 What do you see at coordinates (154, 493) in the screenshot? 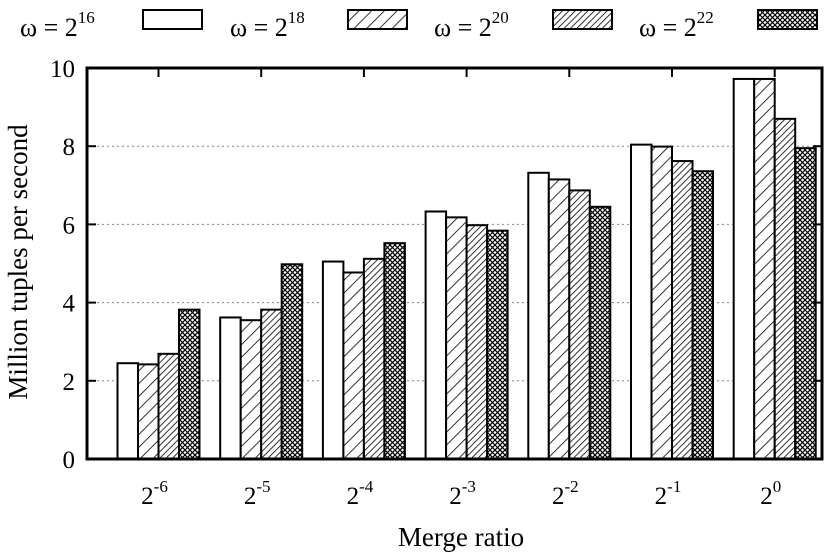
I see `x-tick-label: 2-6` at bounding box center [154, 493].